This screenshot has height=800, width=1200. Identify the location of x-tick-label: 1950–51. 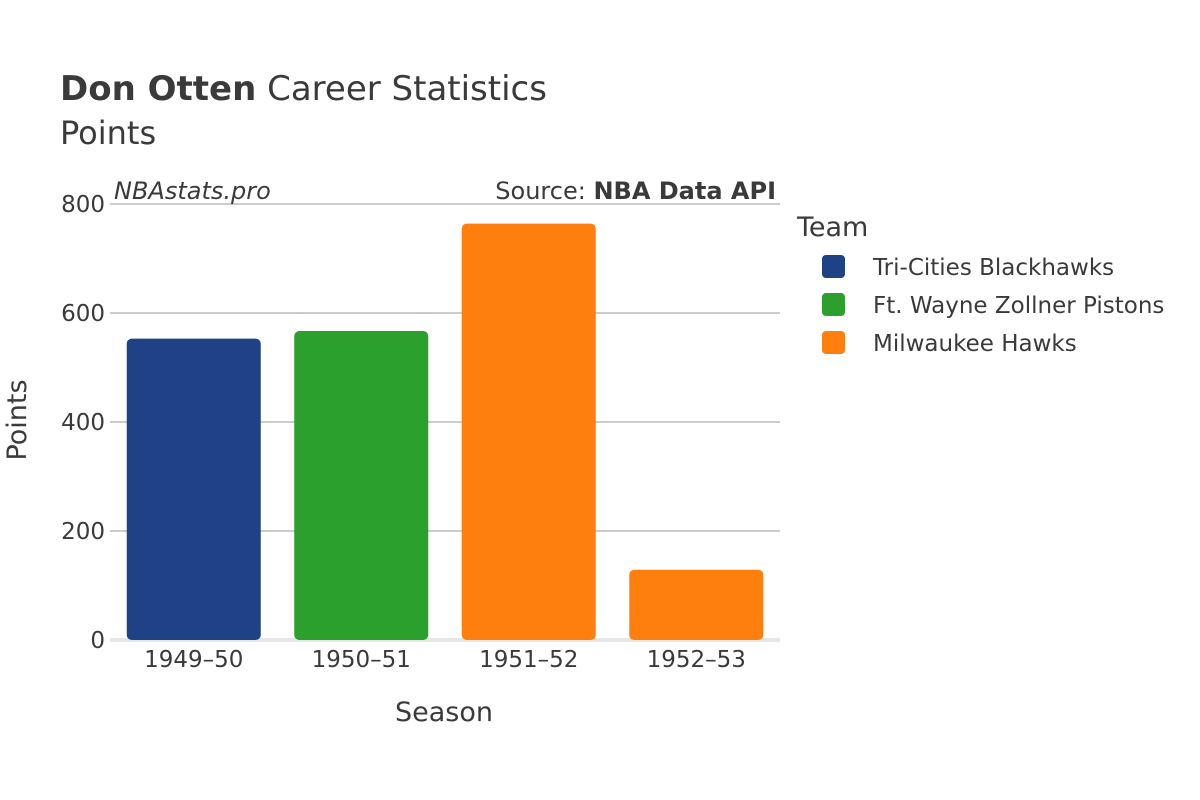
(361, 660).